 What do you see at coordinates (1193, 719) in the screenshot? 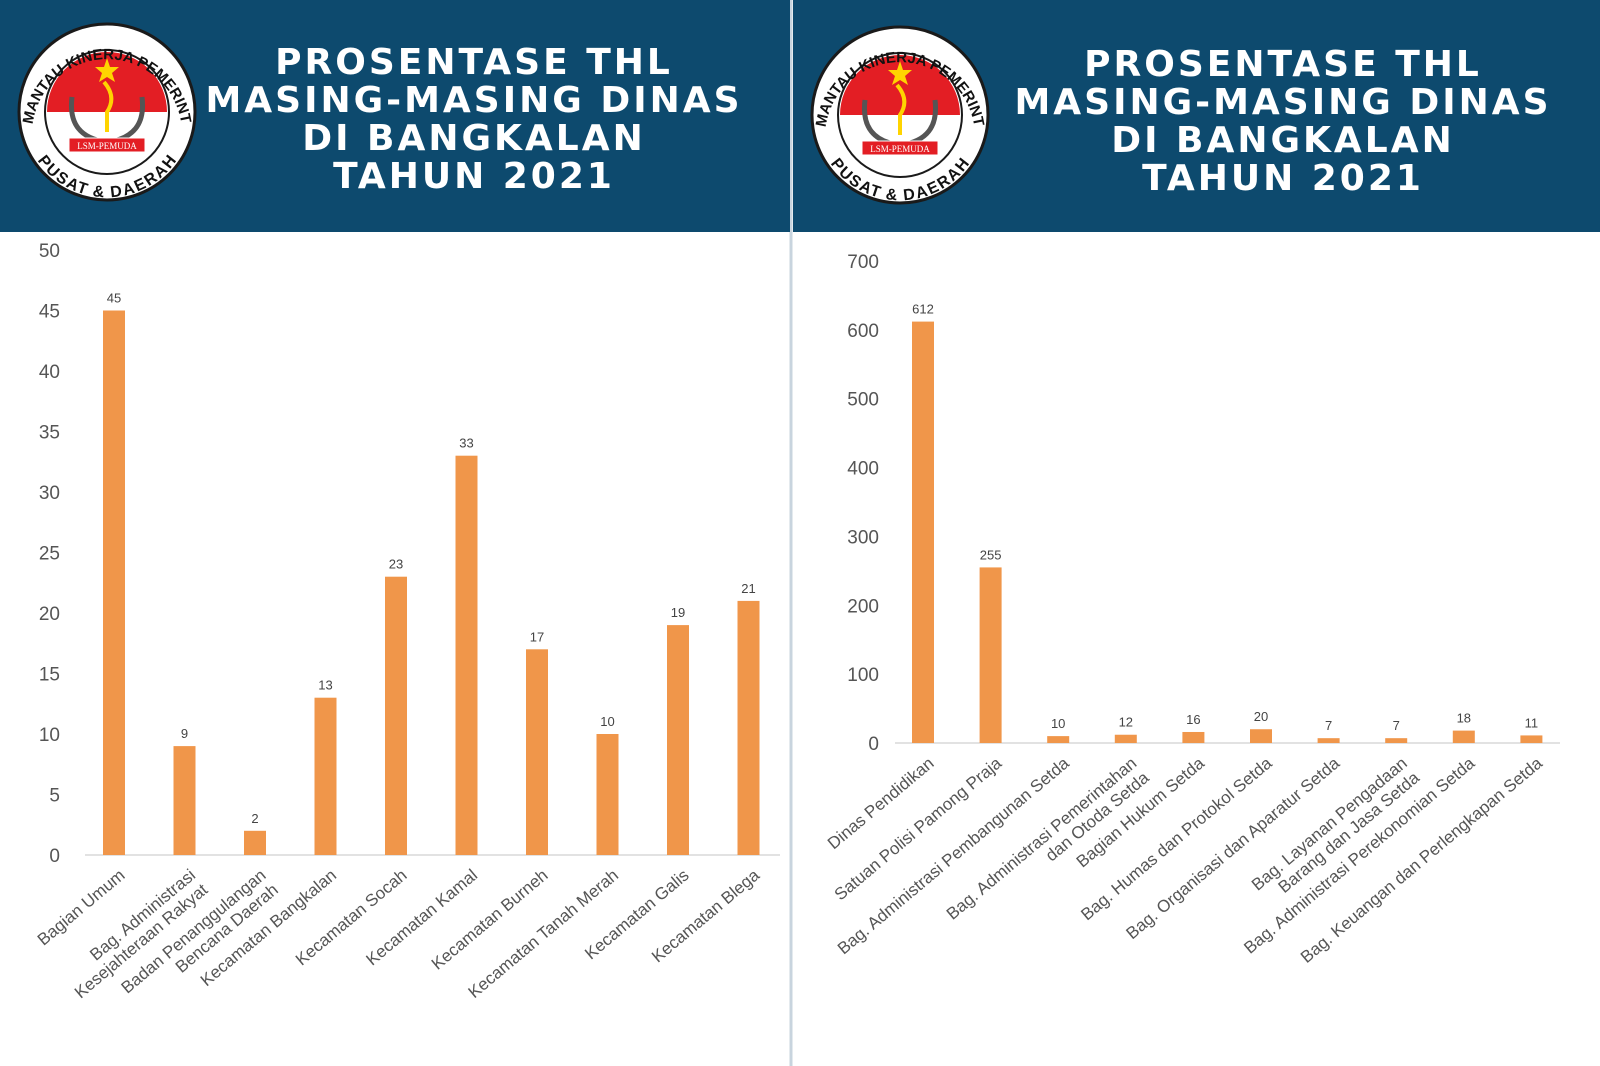
I see `value-label: 16` at bounding box center [1193, 719].